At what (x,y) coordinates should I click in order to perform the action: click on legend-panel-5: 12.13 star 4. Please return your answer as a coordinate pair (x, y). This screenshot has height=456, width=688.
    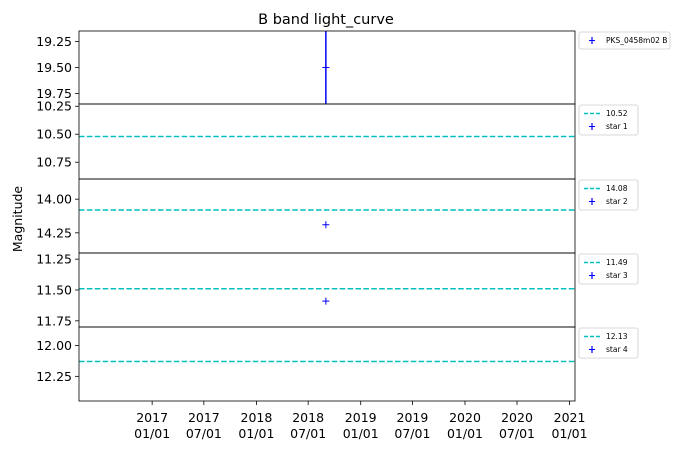
    Looking at the image, I should click on (608, 343).